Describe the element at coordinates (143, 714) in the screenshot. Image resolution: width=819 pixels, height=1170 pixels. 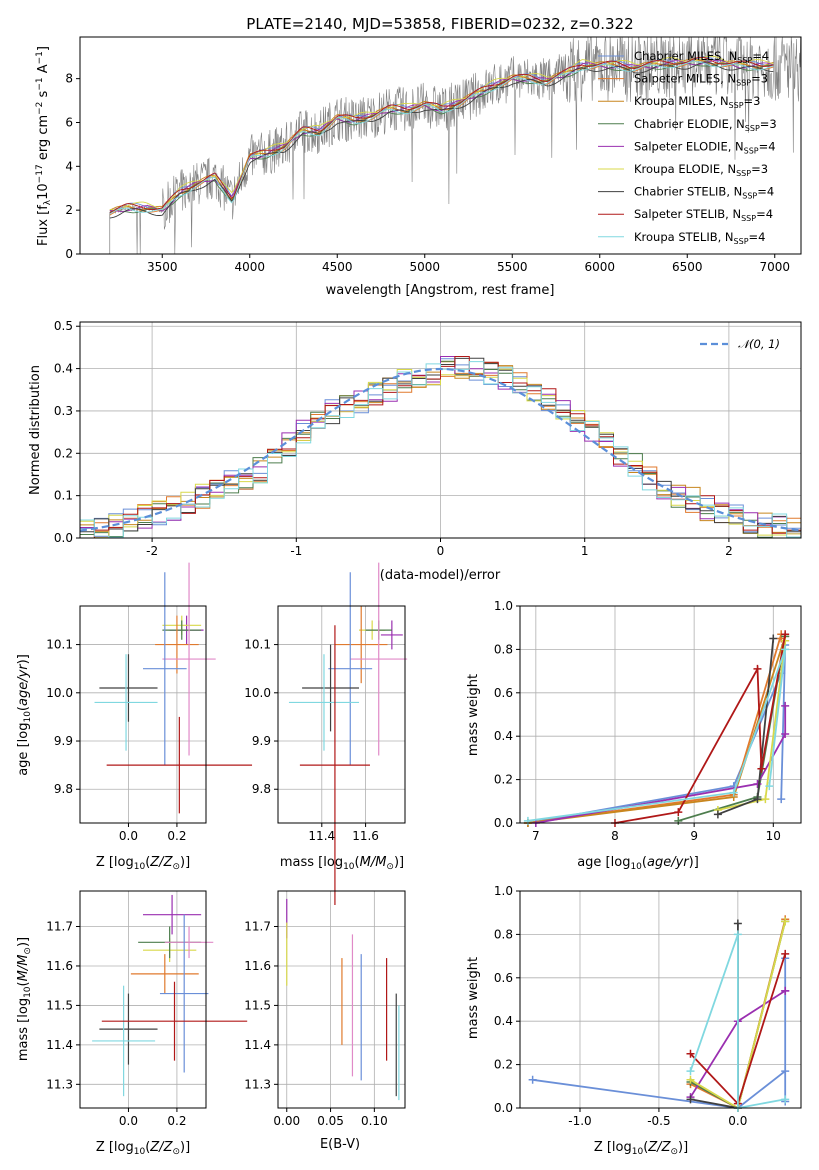
I see `age-z-frame` at that location.